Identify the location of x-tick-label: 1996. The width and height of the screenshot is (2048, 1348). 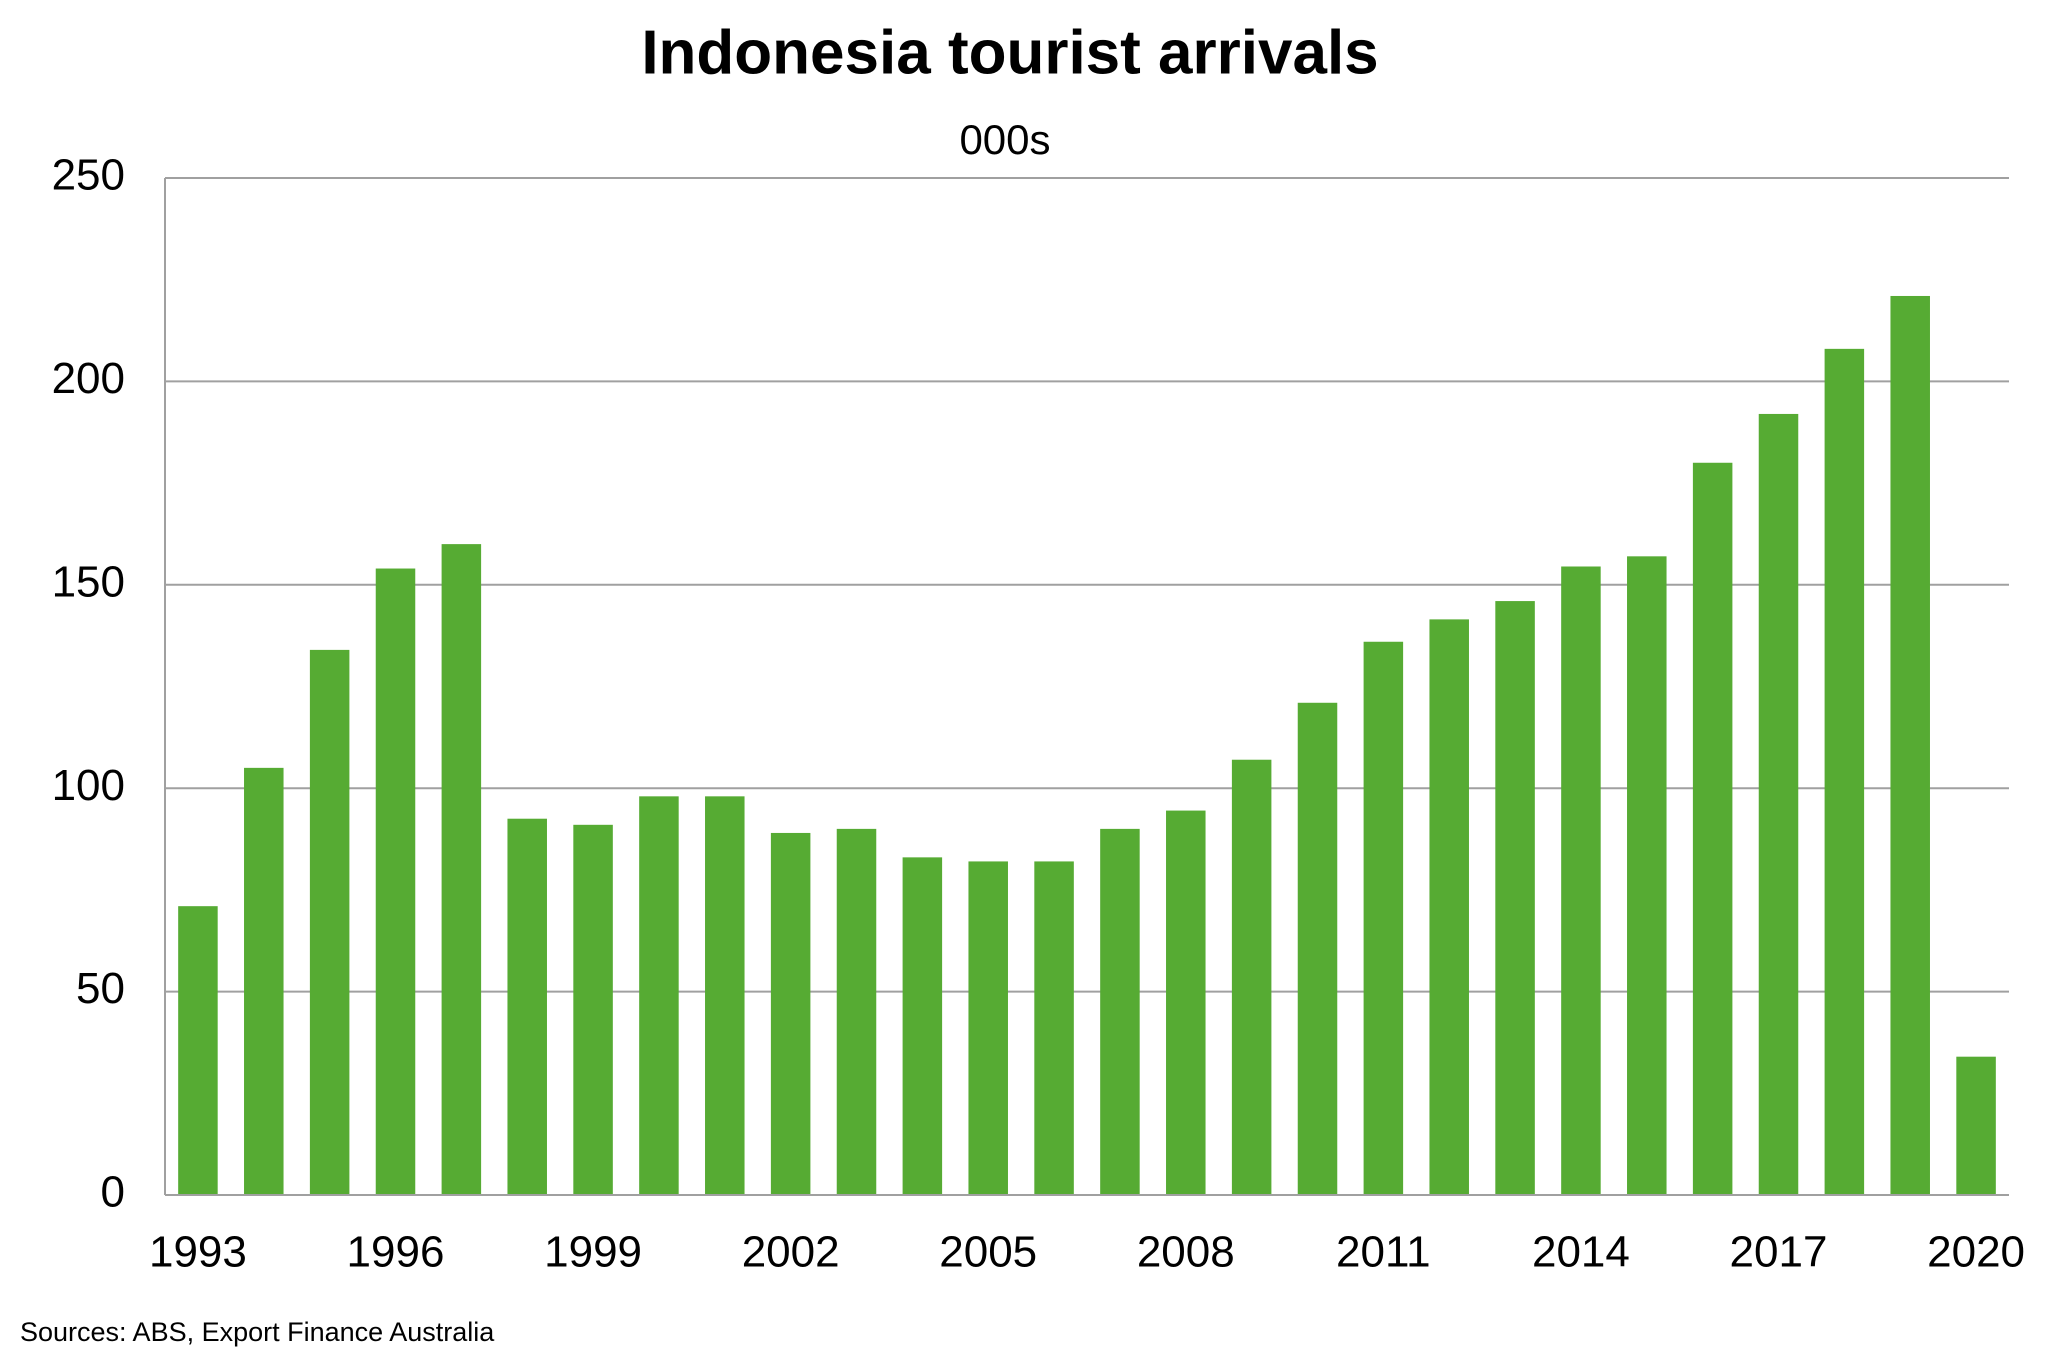
(396, 1252).